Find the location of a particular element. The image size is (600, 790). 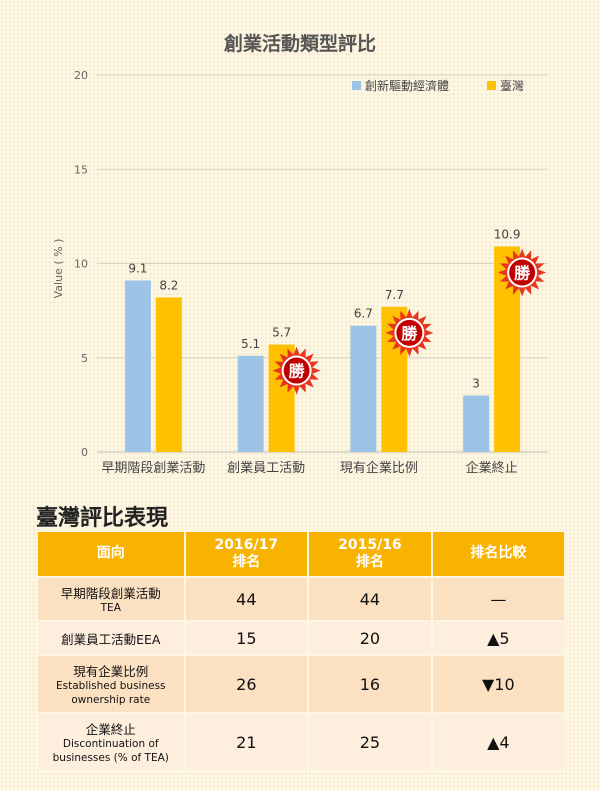

rank-compare-cell: ▲4 is located at coordinates (498, 742).